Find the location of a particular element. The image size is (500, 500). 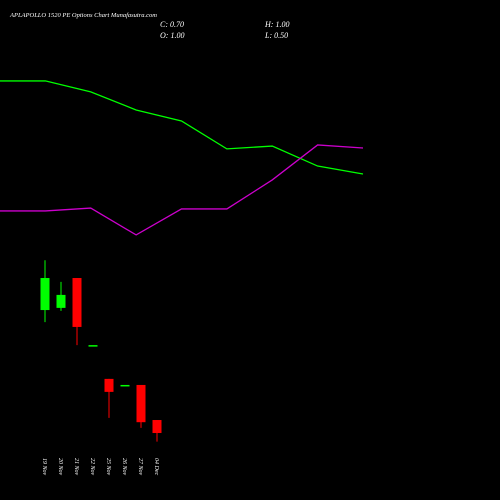

x-tick-label: 04 Dec is located at coordinates (156, 466).